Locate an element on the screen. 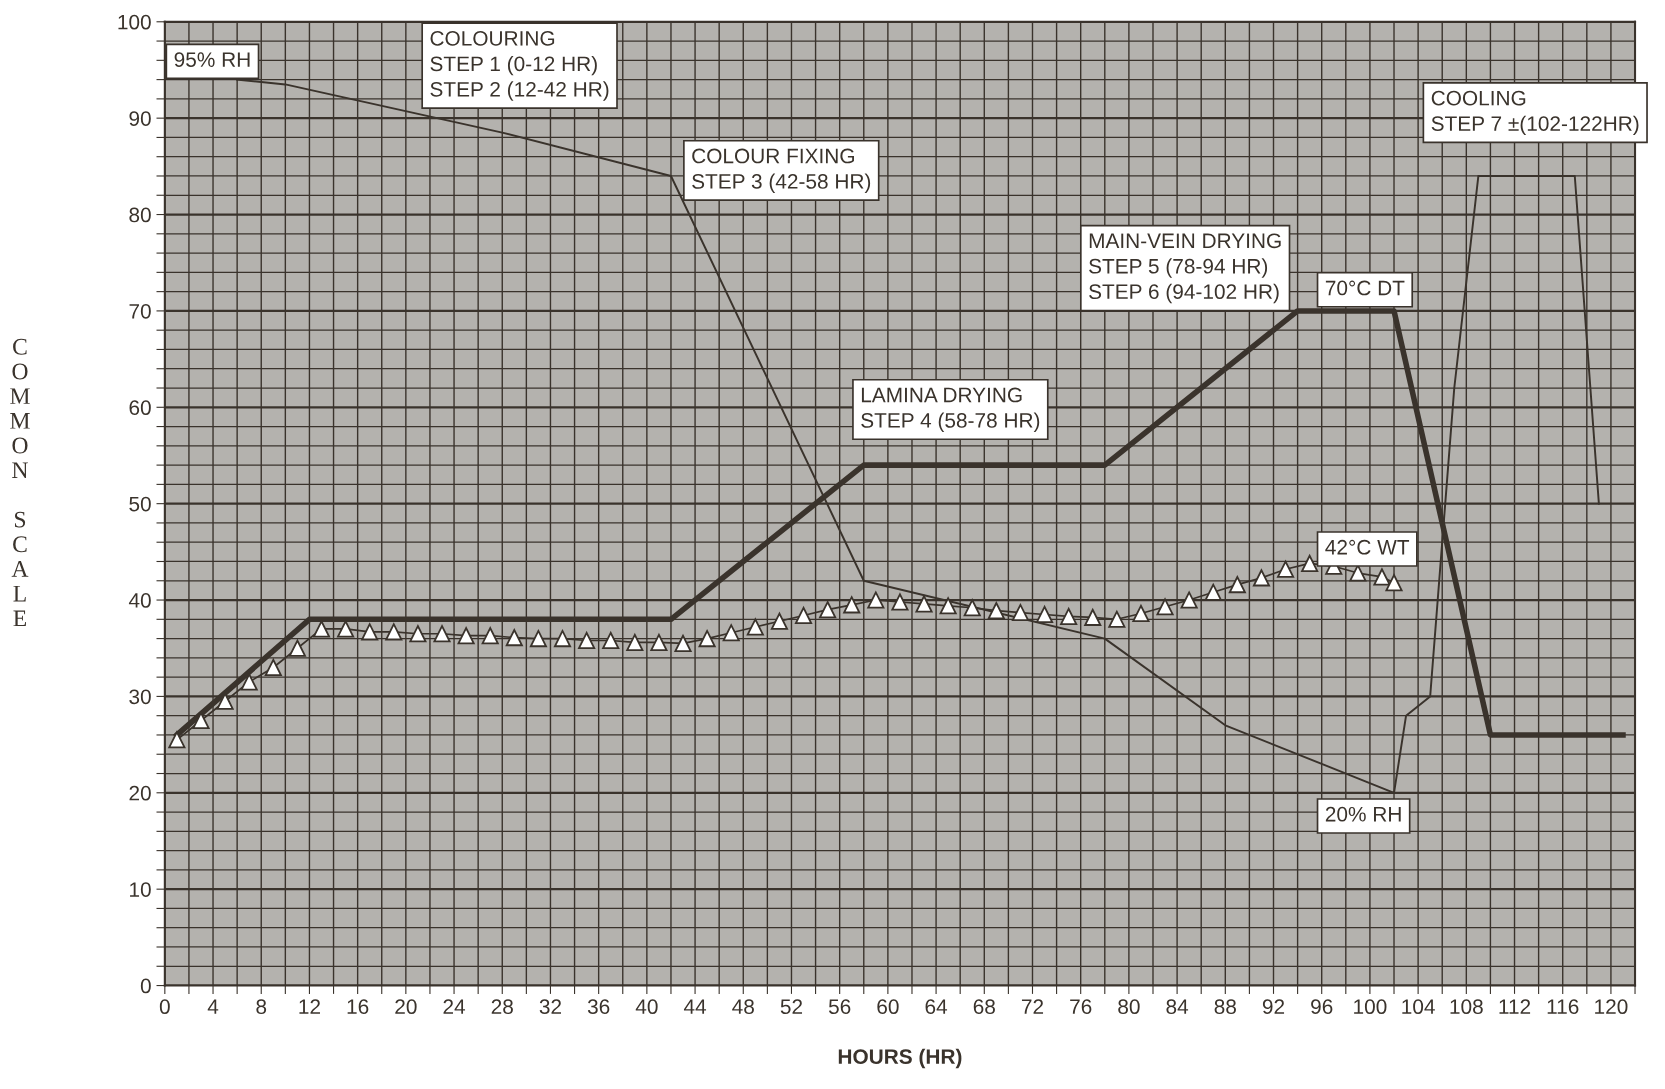 The height and width of the screenshot is (1089, 1665). x-tick-label: 100 is located at coordinates (1370, 1007).